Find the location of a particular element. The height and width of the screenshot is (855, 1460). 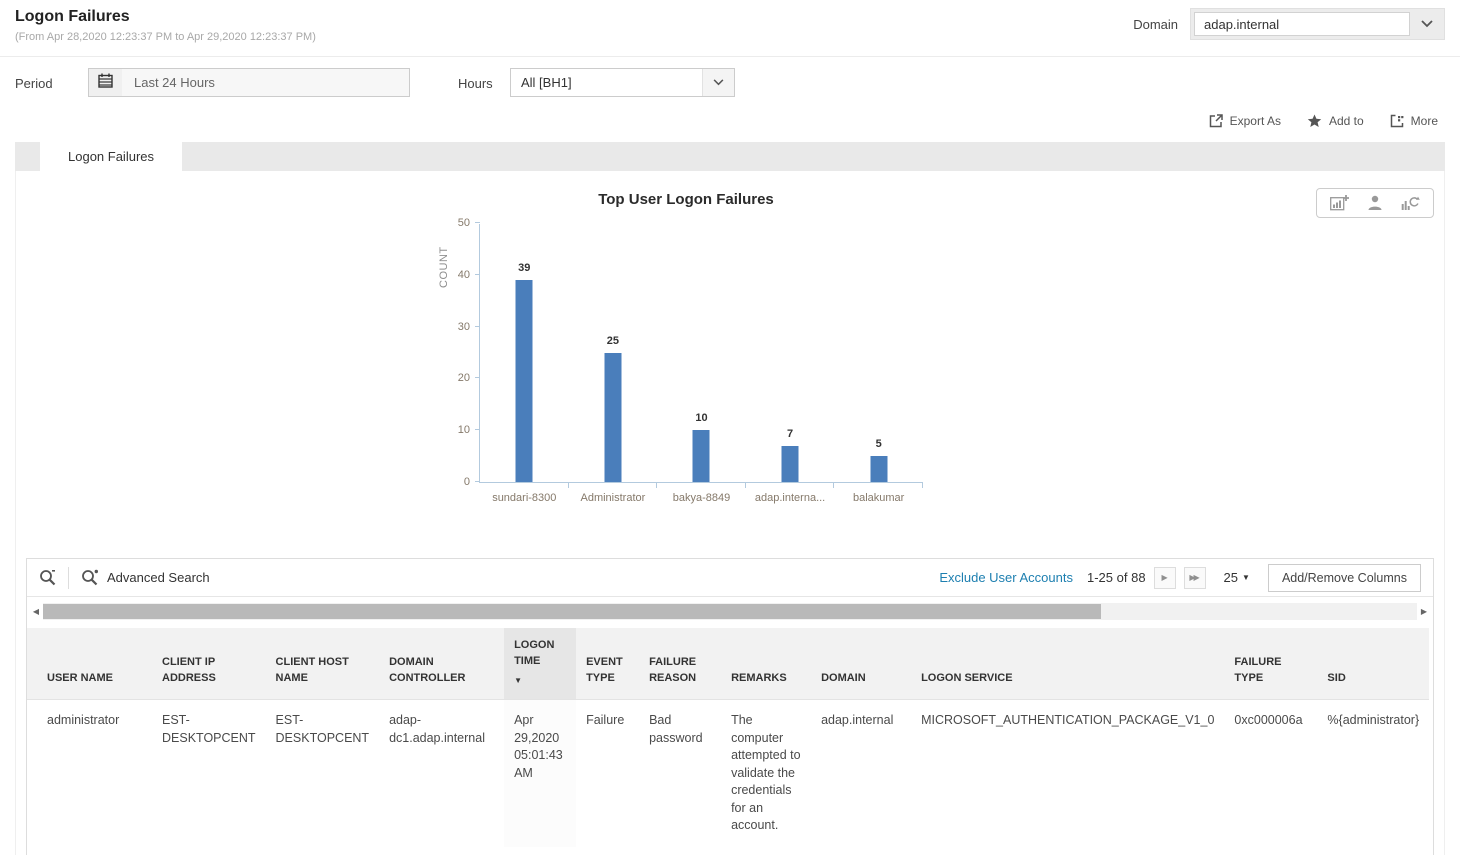

last-page-button: ▶▶ is located at coordinates (1194, 577).